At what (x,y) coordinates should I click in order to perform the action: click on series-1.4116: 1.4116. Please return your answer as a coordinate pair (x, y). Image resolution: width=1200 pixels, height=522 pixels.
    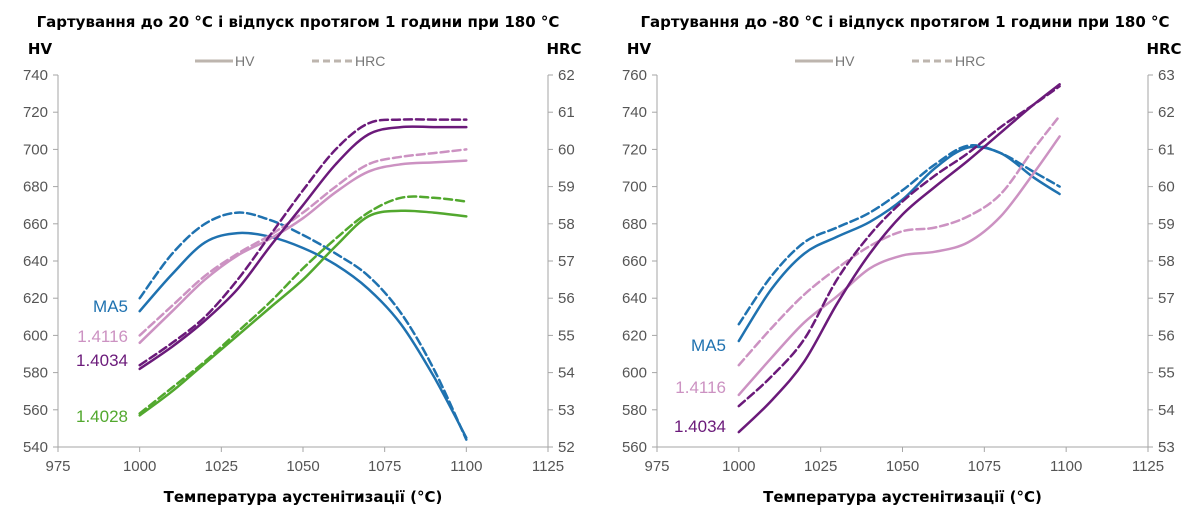
    Looking at the image, I should click on (272, 247).